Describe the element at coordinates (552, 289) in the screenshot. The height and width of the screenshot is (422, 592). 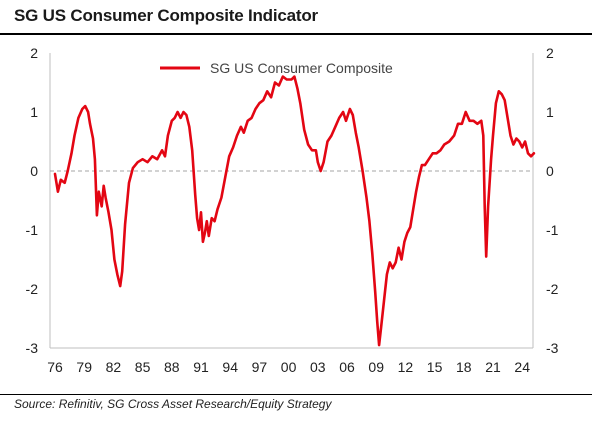
I see `y-tick-label-right: -2` at that location.